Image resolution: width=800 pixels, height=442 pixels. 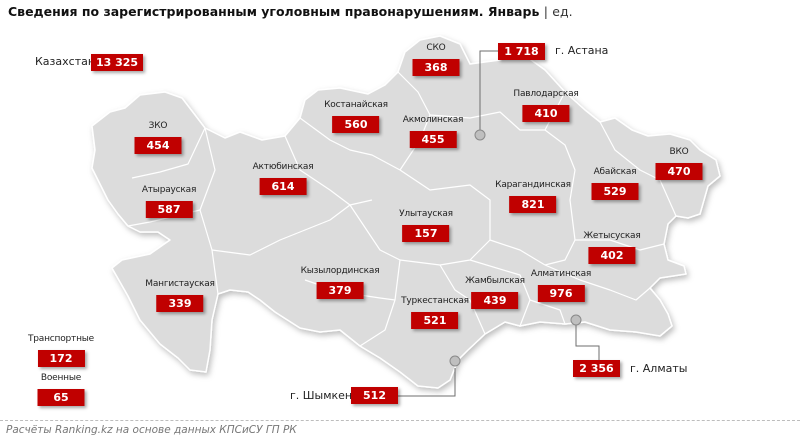 What do you see at coordinates (533, 204) in the screenshot?
I see `region-value-badge: 821` at bounding box center [533, 204].